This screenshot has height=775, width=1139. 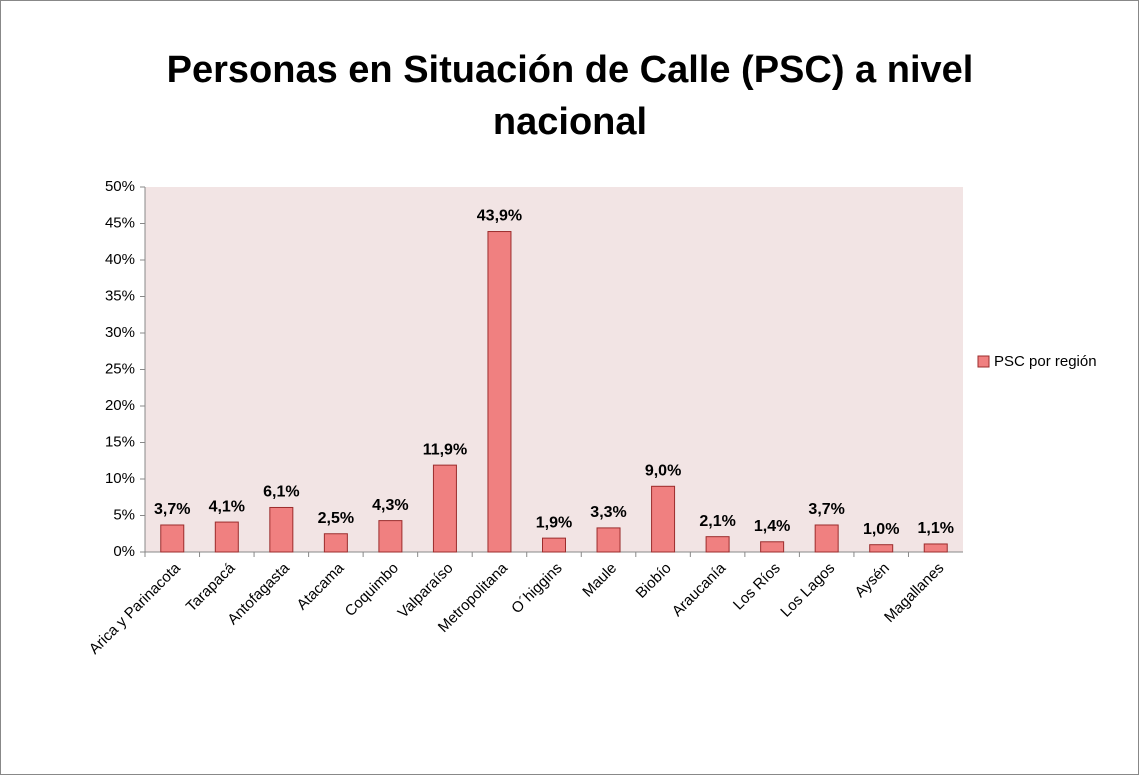 What do you see at coordinates (935, 528) in the screenshot?
I see `data-label: 1,1%` at bounding box center [935, 528].